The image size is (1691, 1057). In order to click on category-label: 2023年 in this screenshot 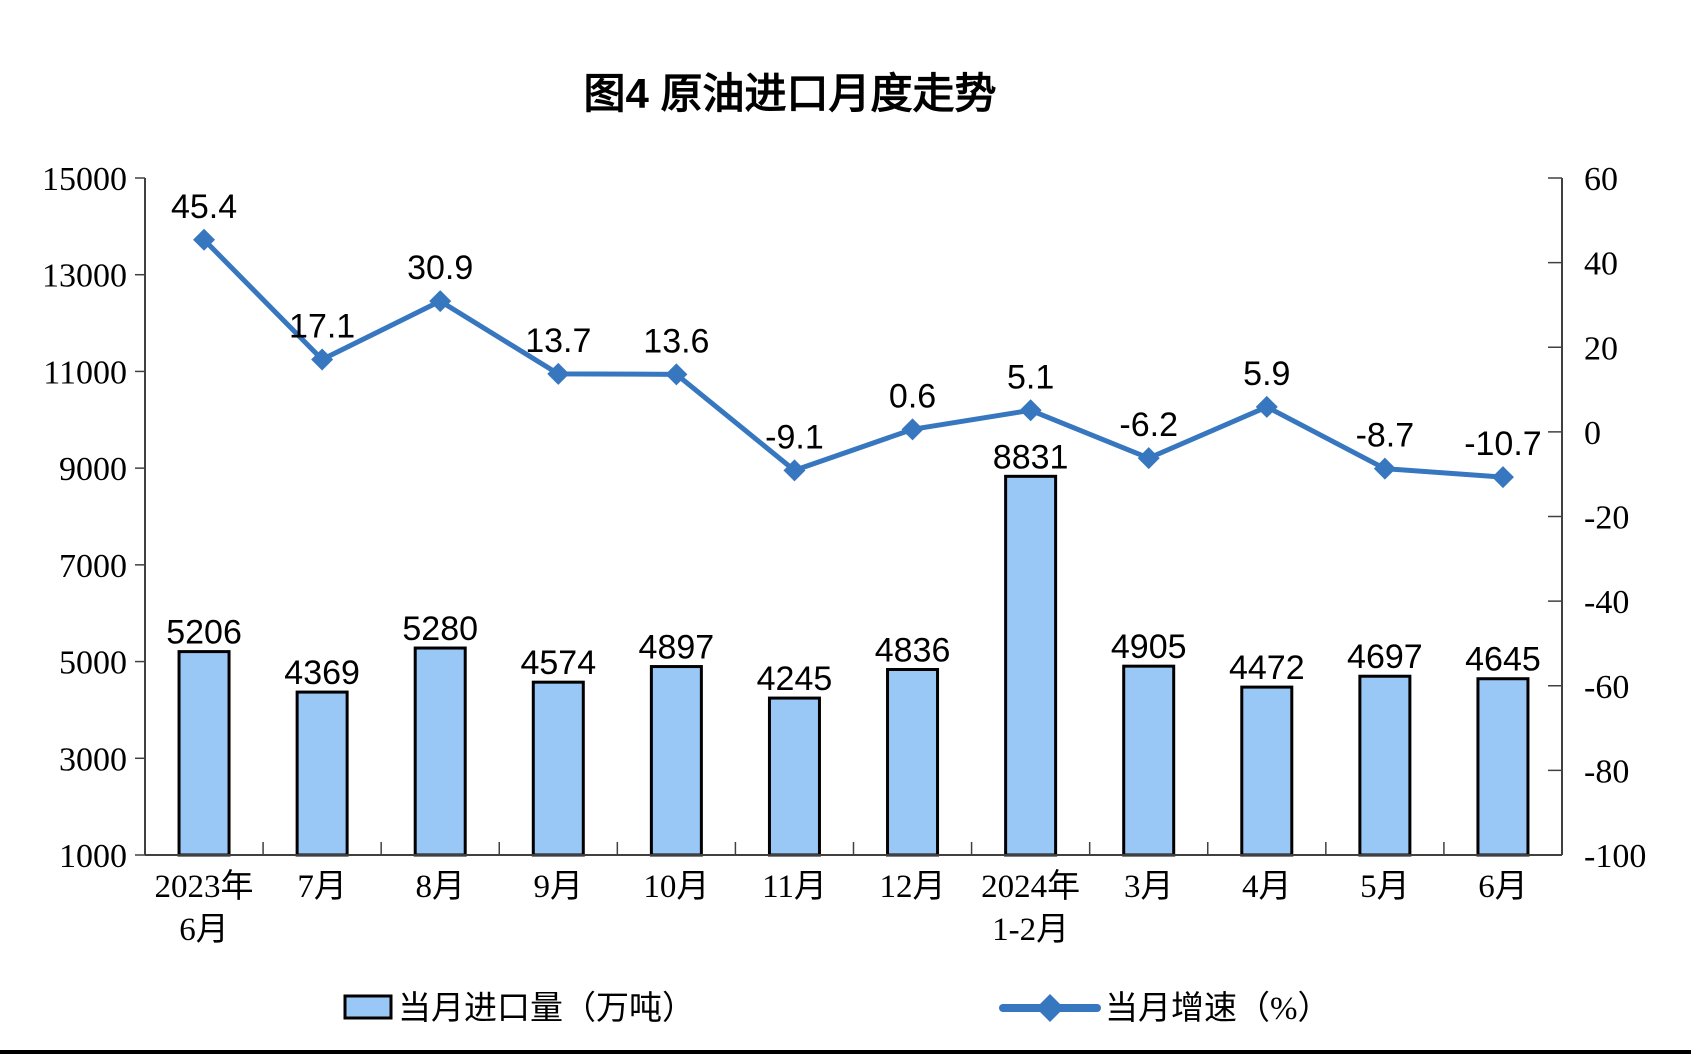, I will do `click(204, 886)`.